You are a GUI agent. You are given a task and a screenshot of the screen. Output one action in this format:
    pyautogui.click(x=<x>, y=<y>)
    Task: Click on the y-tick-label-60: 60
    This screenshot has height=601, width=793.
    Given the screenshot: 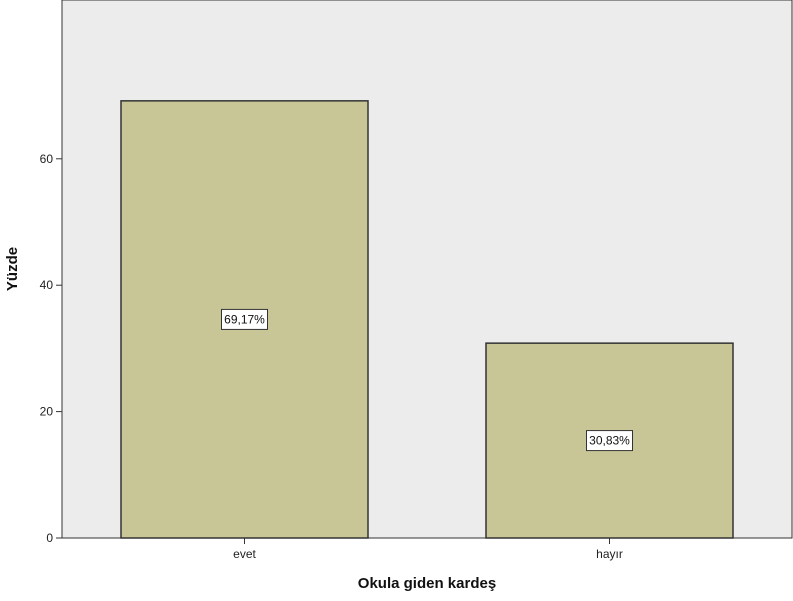 What is the action you would take?
    pyautogui.click(x=47, y=159)
    